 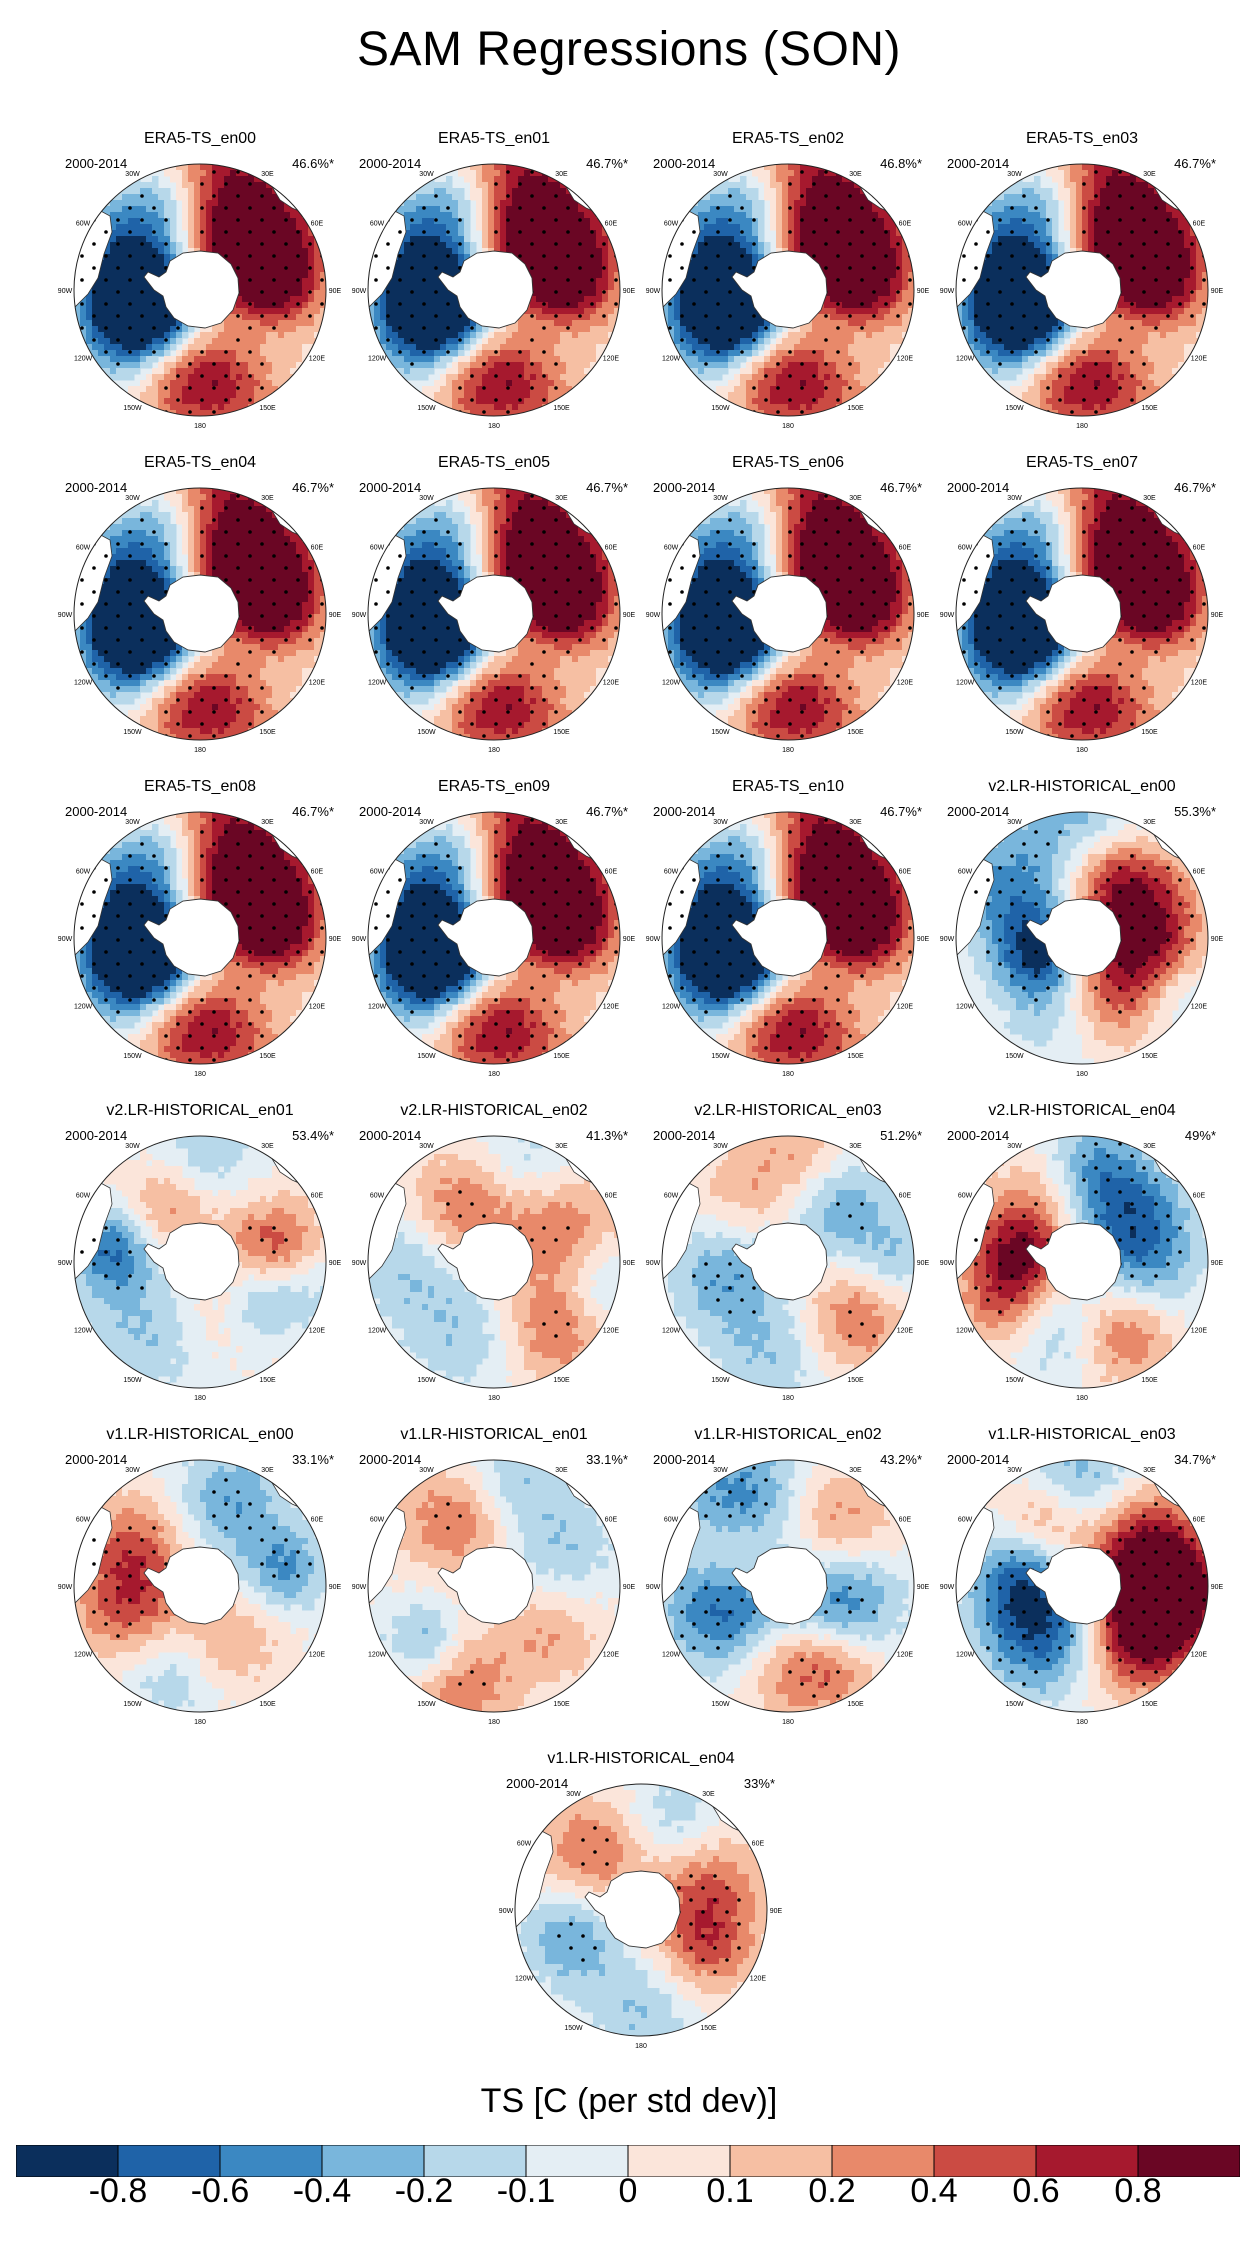 I want to click on panel-title: v1.LR-HISTORICAL_en03, so click(x=1082, y=1435).